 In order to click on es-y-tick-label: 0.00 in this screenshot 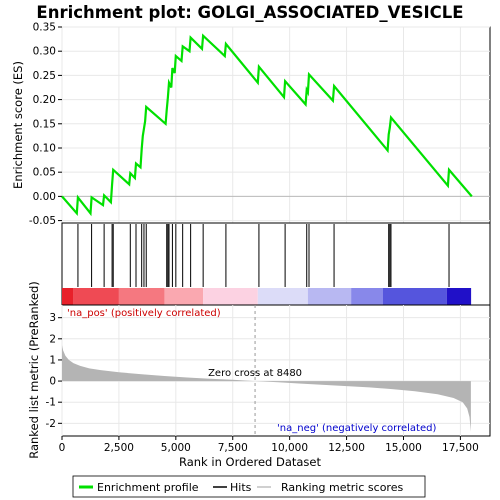, I will do `click(44, 197)`.